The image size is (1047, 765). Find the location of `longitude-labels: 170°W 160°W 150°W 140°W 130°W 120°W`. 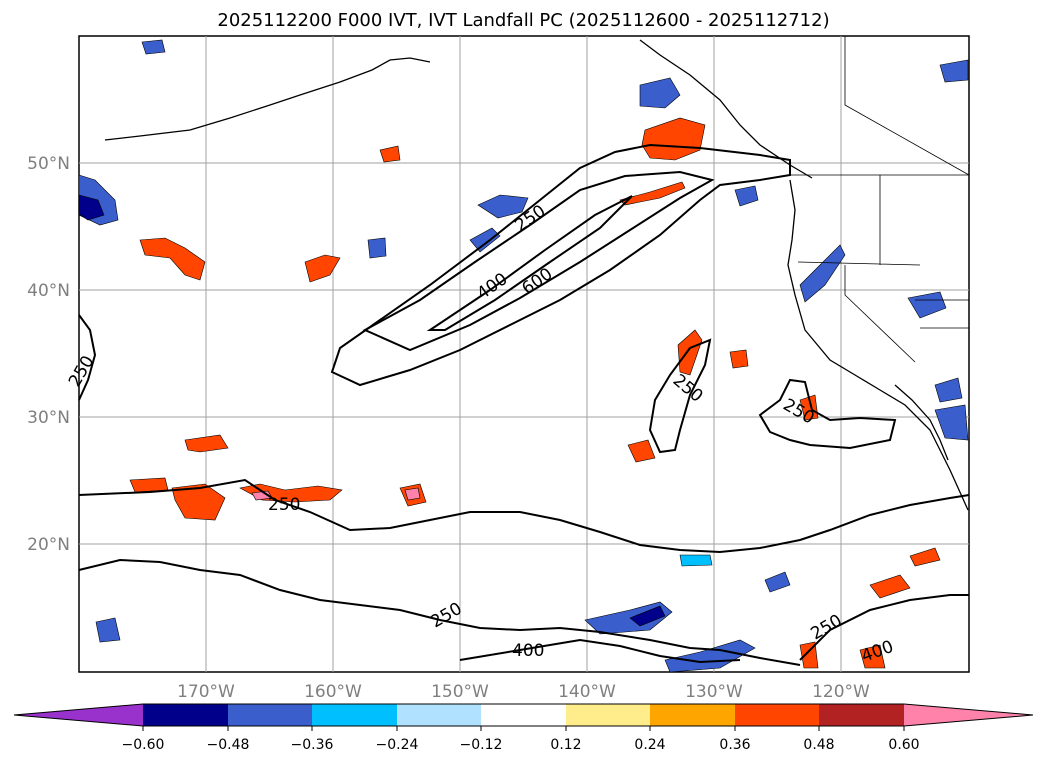

longitude-labels: 170°W 160°W 150°W 140°W 130°W 120°W is located at coordinates (523, 692).